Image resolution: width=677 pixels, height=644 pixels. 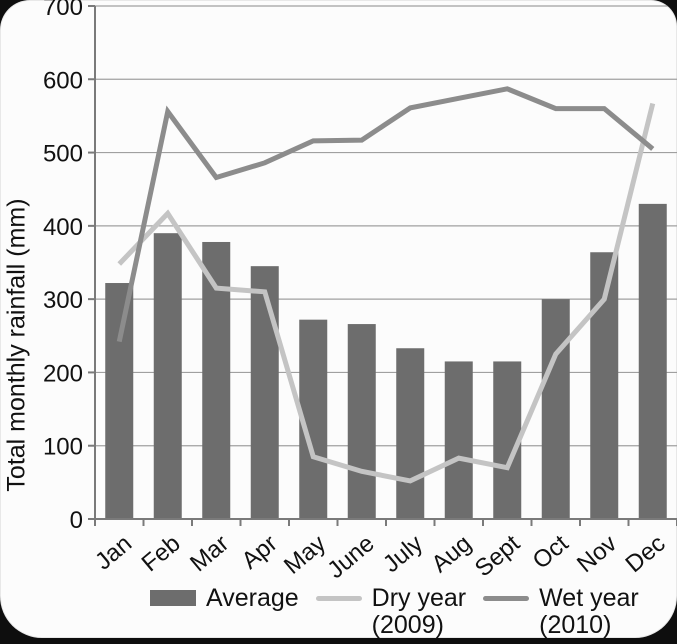 I want to click on bar-apr, so click(x=264, y=392).